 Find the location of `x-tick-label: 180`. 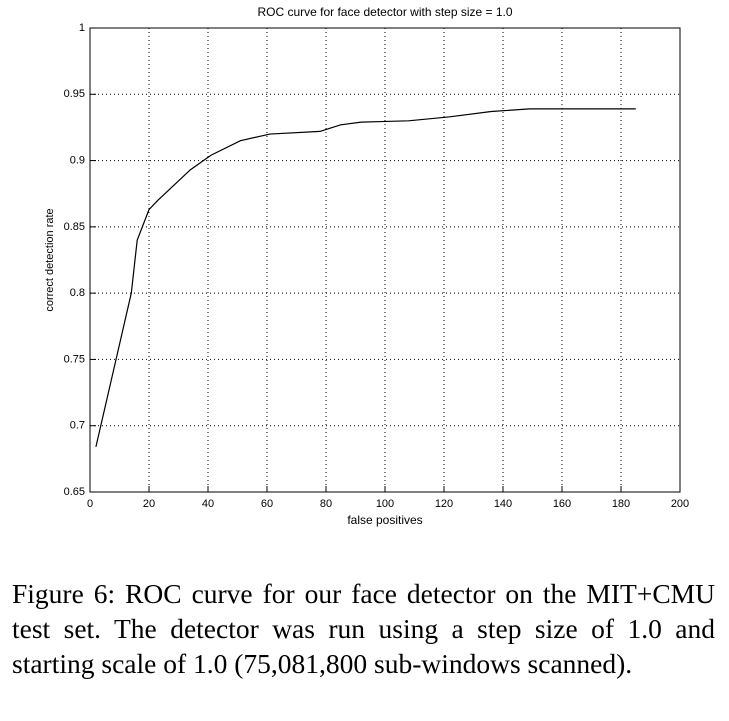

x-tick-label: 180 is located at coordinates (621, 504).